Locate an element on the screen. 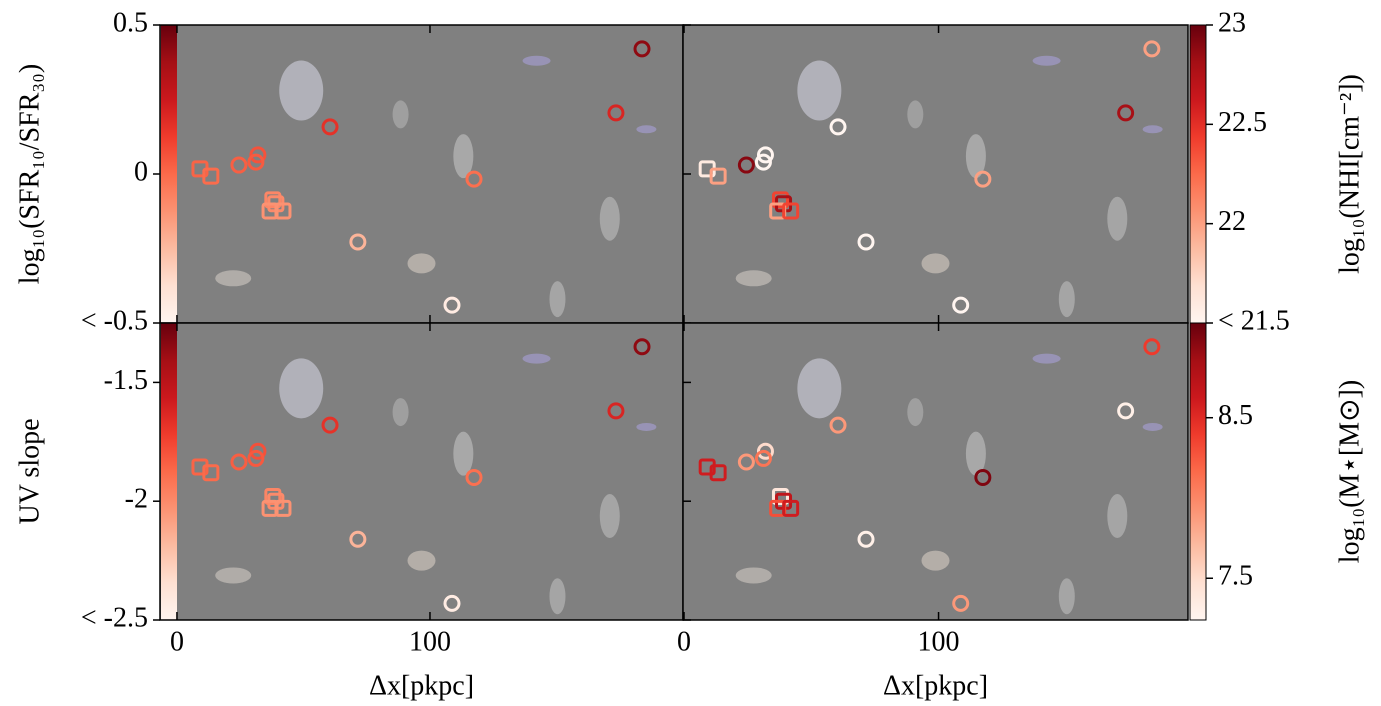  y-axis-label: log₁₀(SFR₁₀/SFR₃₀) is located at coordinates (29, 174).